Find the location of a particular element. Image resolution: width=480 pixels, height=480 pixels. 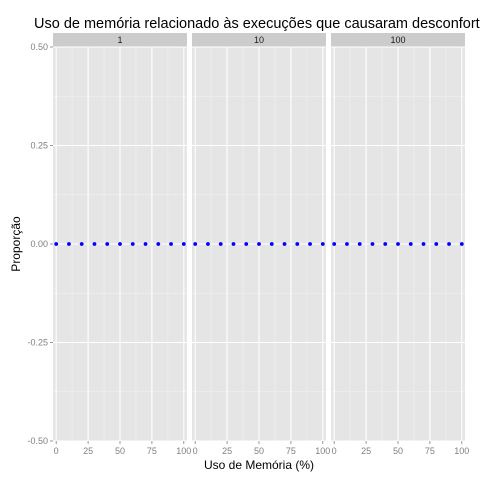

x-axis-title: Uso de Memória (%) is located at coordinates (259, 465).